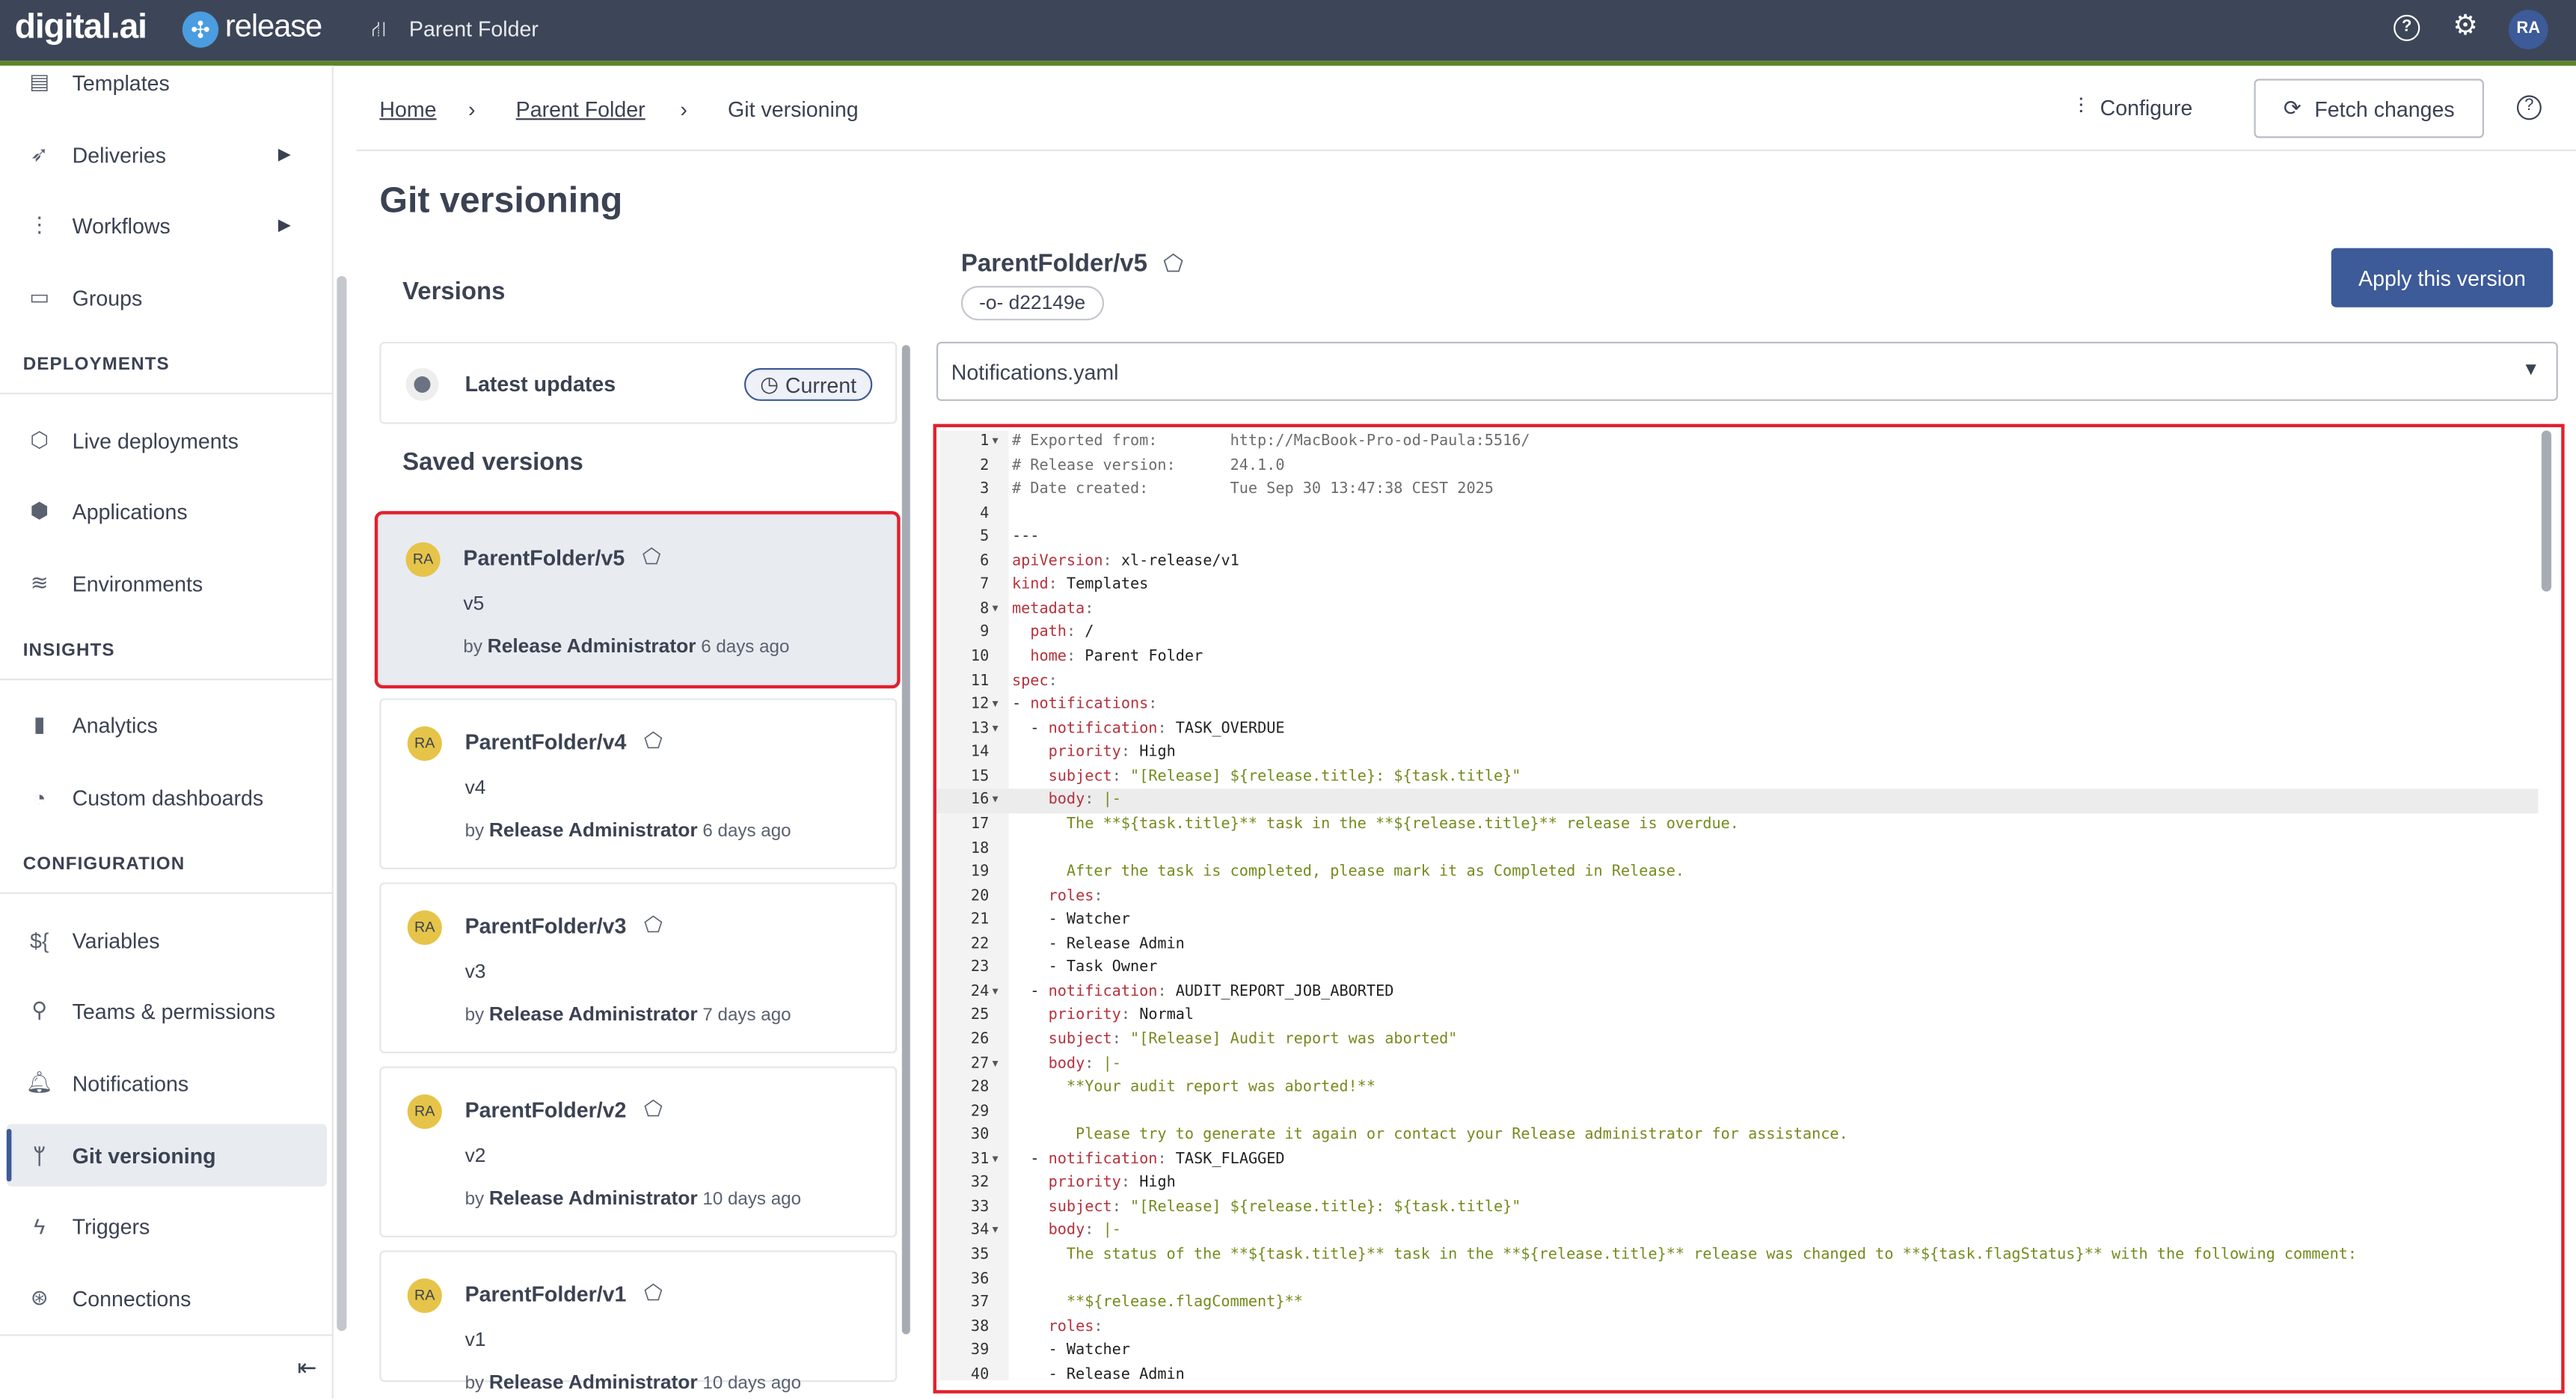 This screenshot has height=1399, width=2576. Describe the element at coordinates (1737, 801) in the screenshot. I see `code-line: 16 ▼ body: |-` at that location.